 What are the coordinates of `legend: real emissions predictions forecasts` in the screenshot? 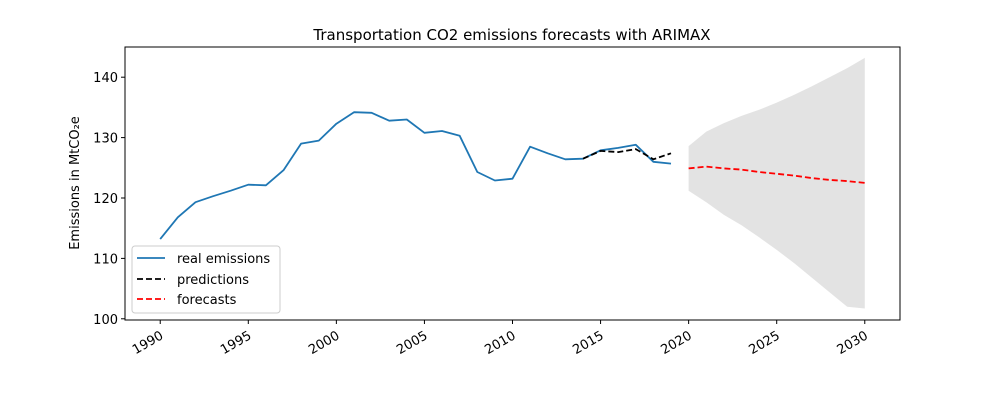 It's located at (206, 279).